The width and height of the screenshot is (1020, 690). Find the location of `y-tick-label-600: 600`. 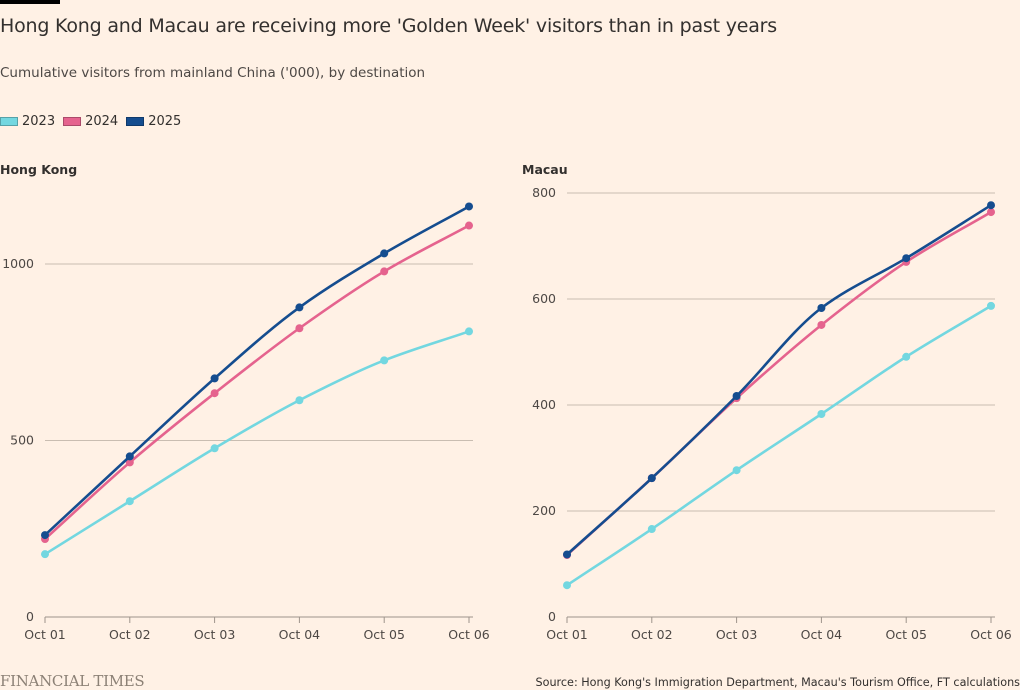

y-tick-label-600: 600 is located at coordinates (544, 298).